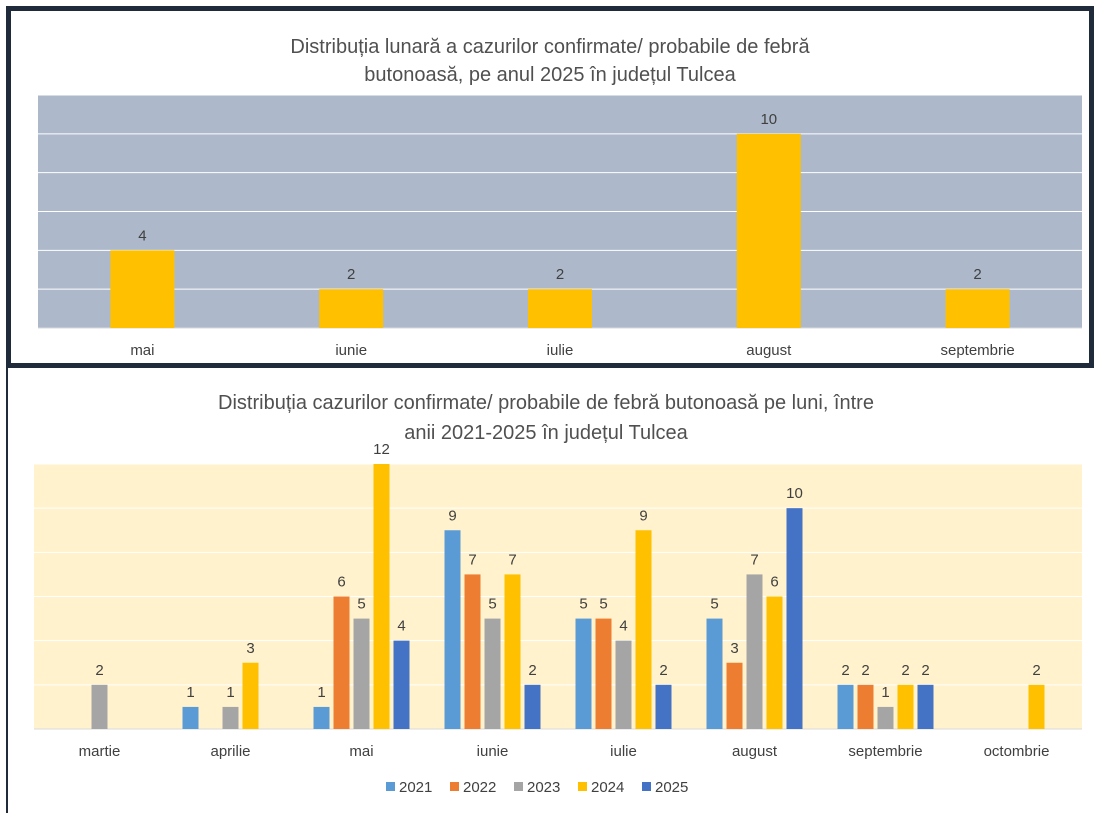  What do you see at coordinates (415, 787) in the screenshot?
I see `legend-label-2021: 2021` at bounding box center [415, 787].